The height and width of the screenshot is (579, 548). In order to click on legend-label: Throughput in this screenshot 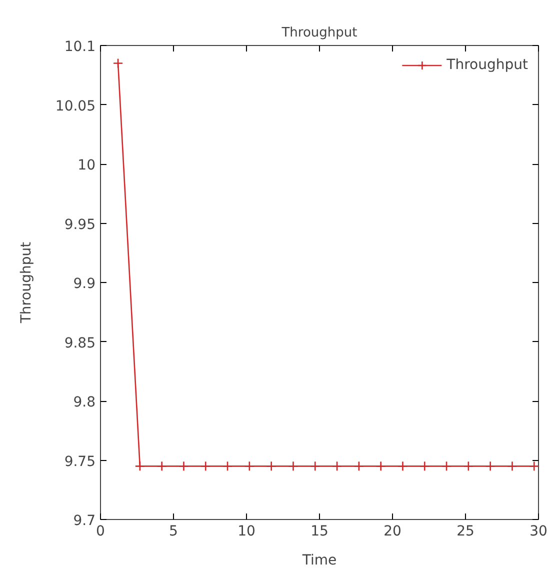, I will do `click(487, 65)`.